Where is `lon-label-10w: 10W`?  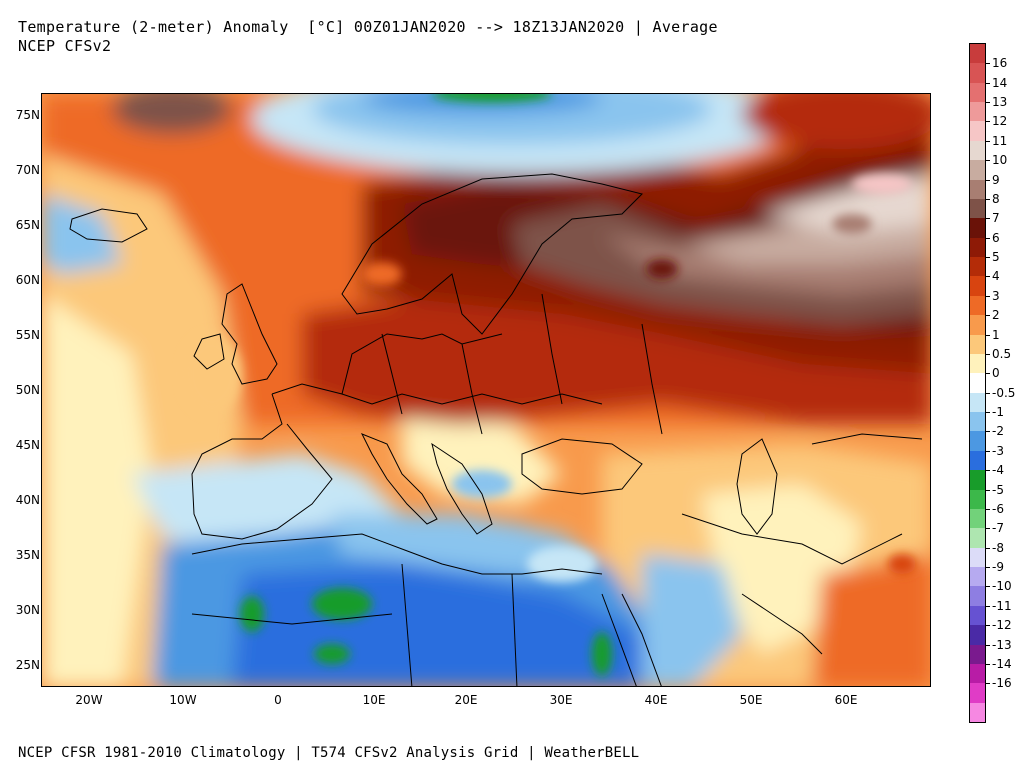 lon-label-10w: 10W is located at coordinates (183, 700).